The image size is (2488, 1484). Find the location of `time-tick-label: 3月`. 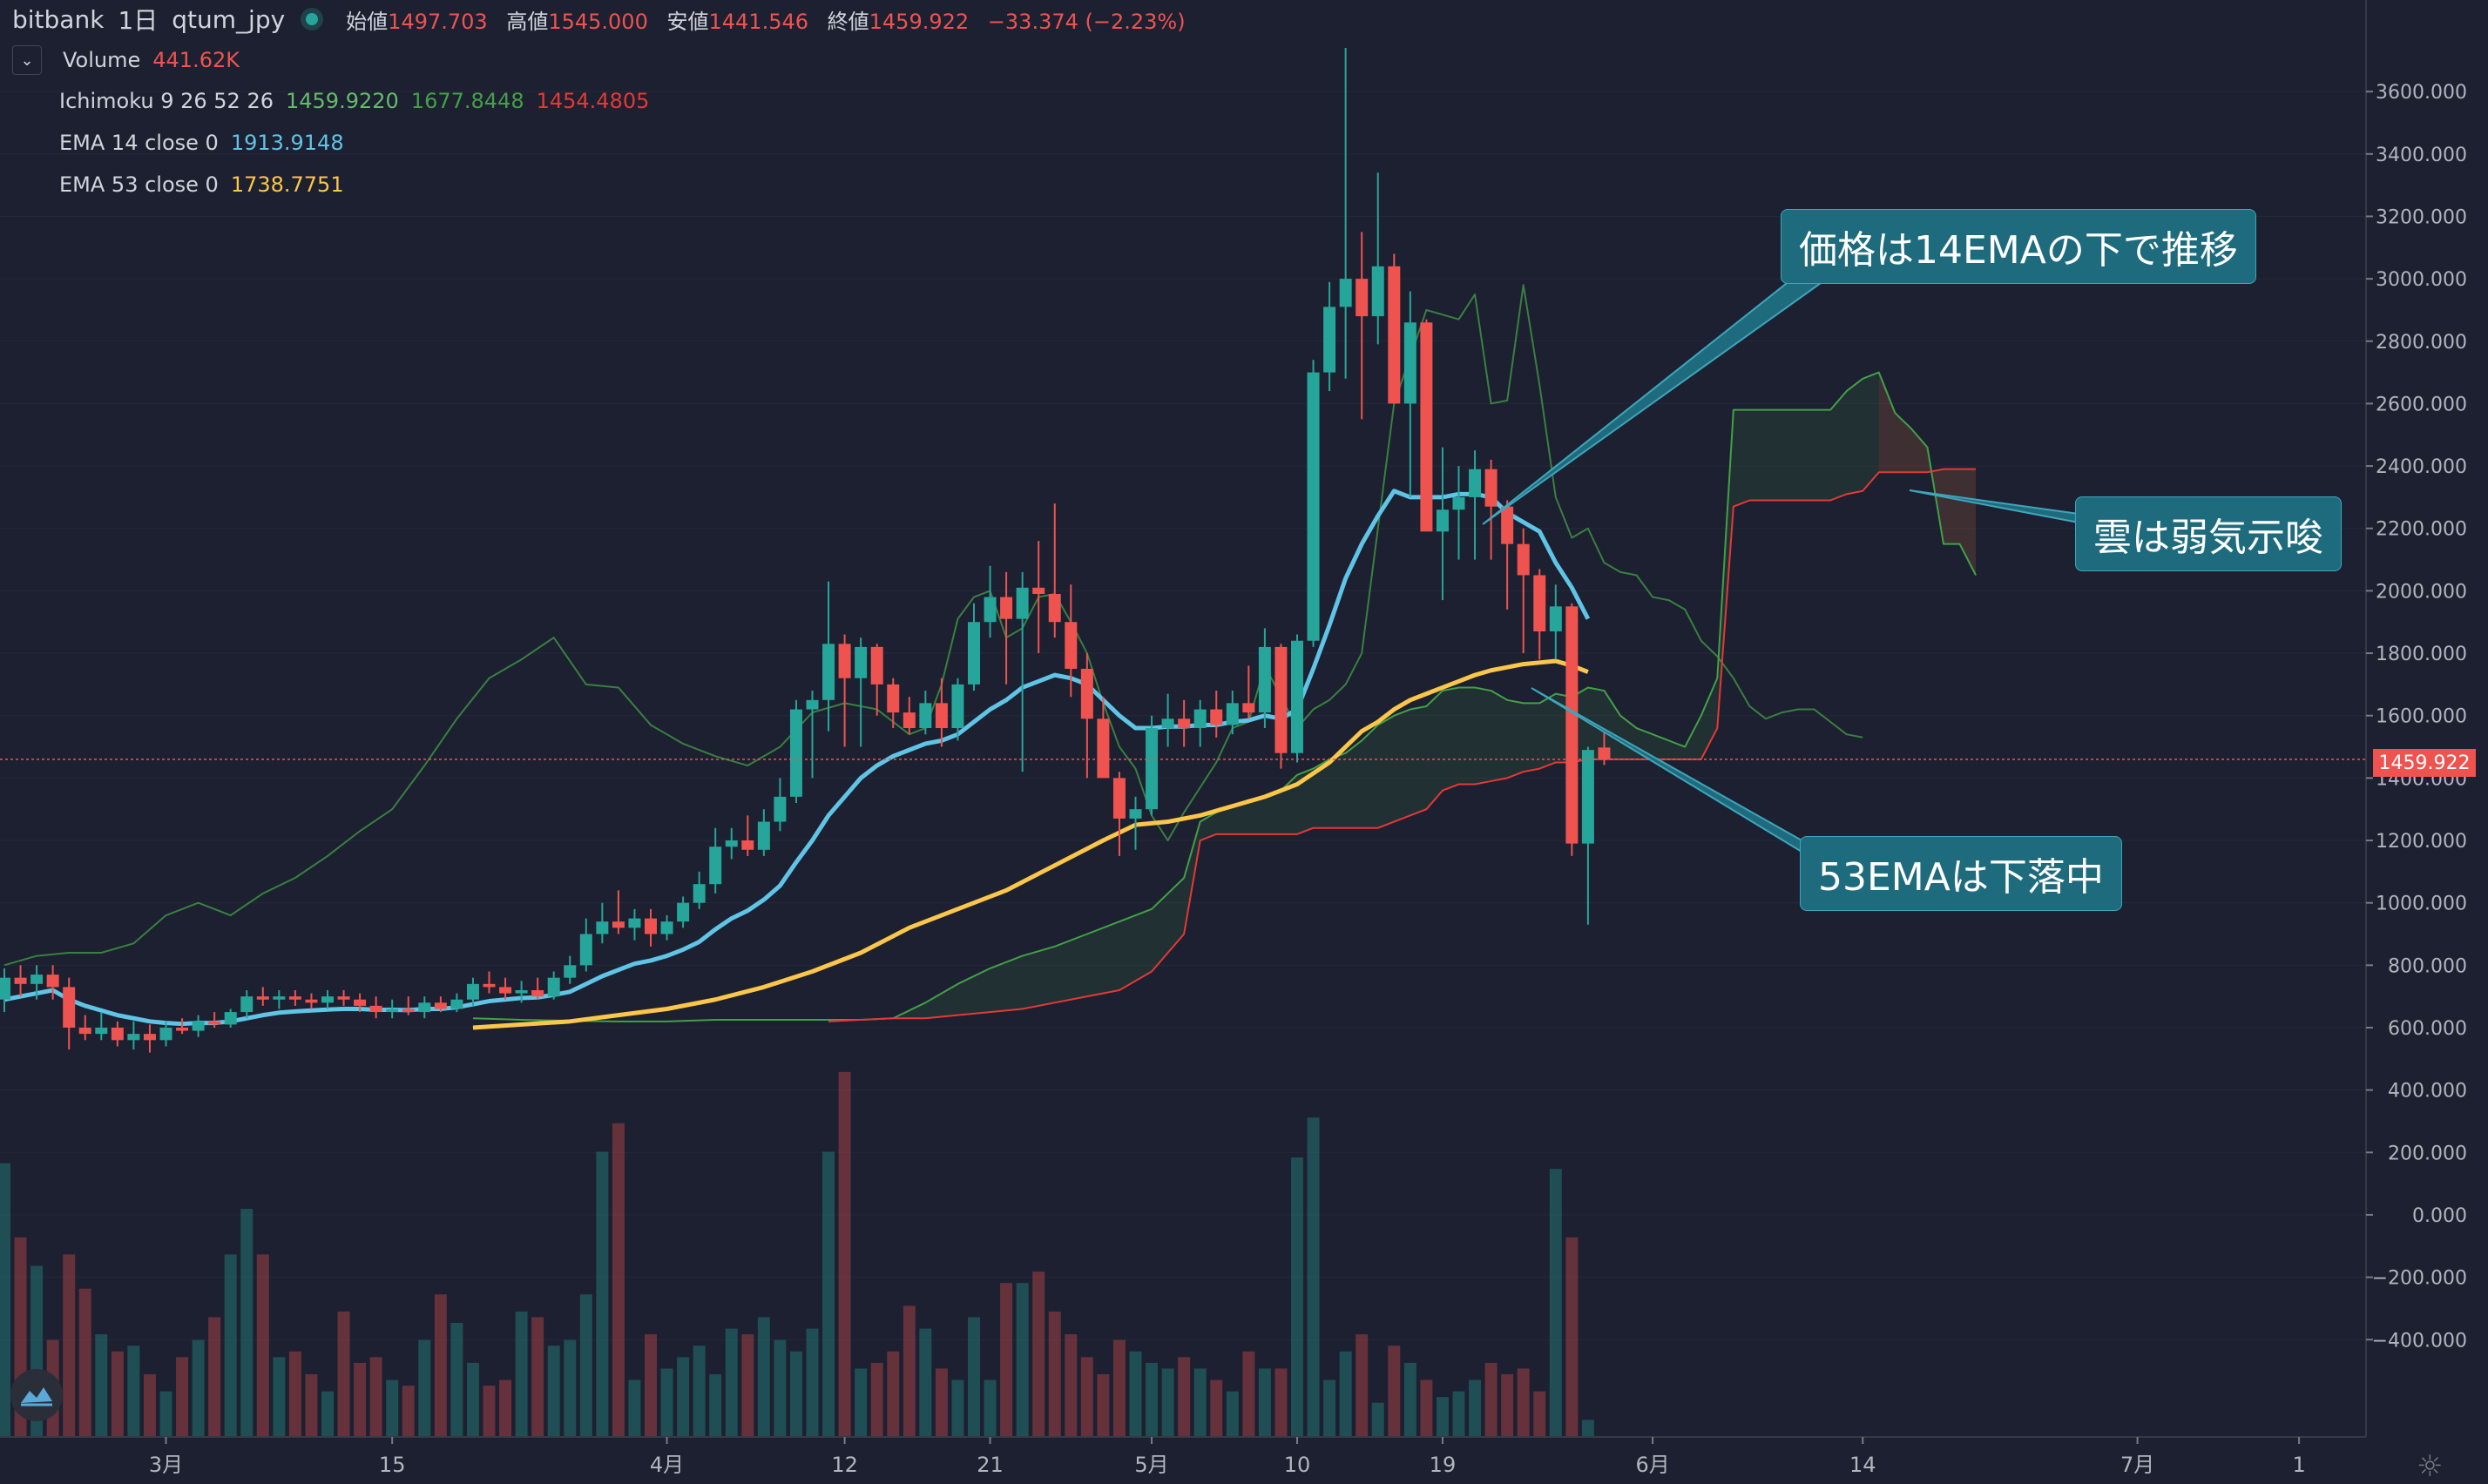

time-tick-label: 3月 is located at coordinates (166, 1465).